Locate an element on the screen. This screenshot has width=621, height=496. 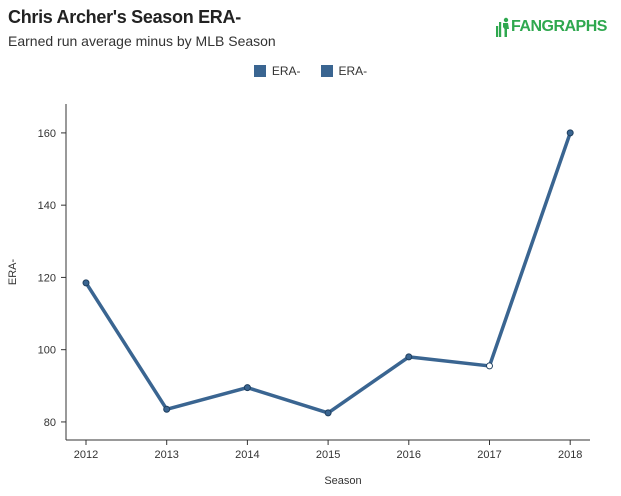
data-point-2012 is located at coordinates (86, 283).